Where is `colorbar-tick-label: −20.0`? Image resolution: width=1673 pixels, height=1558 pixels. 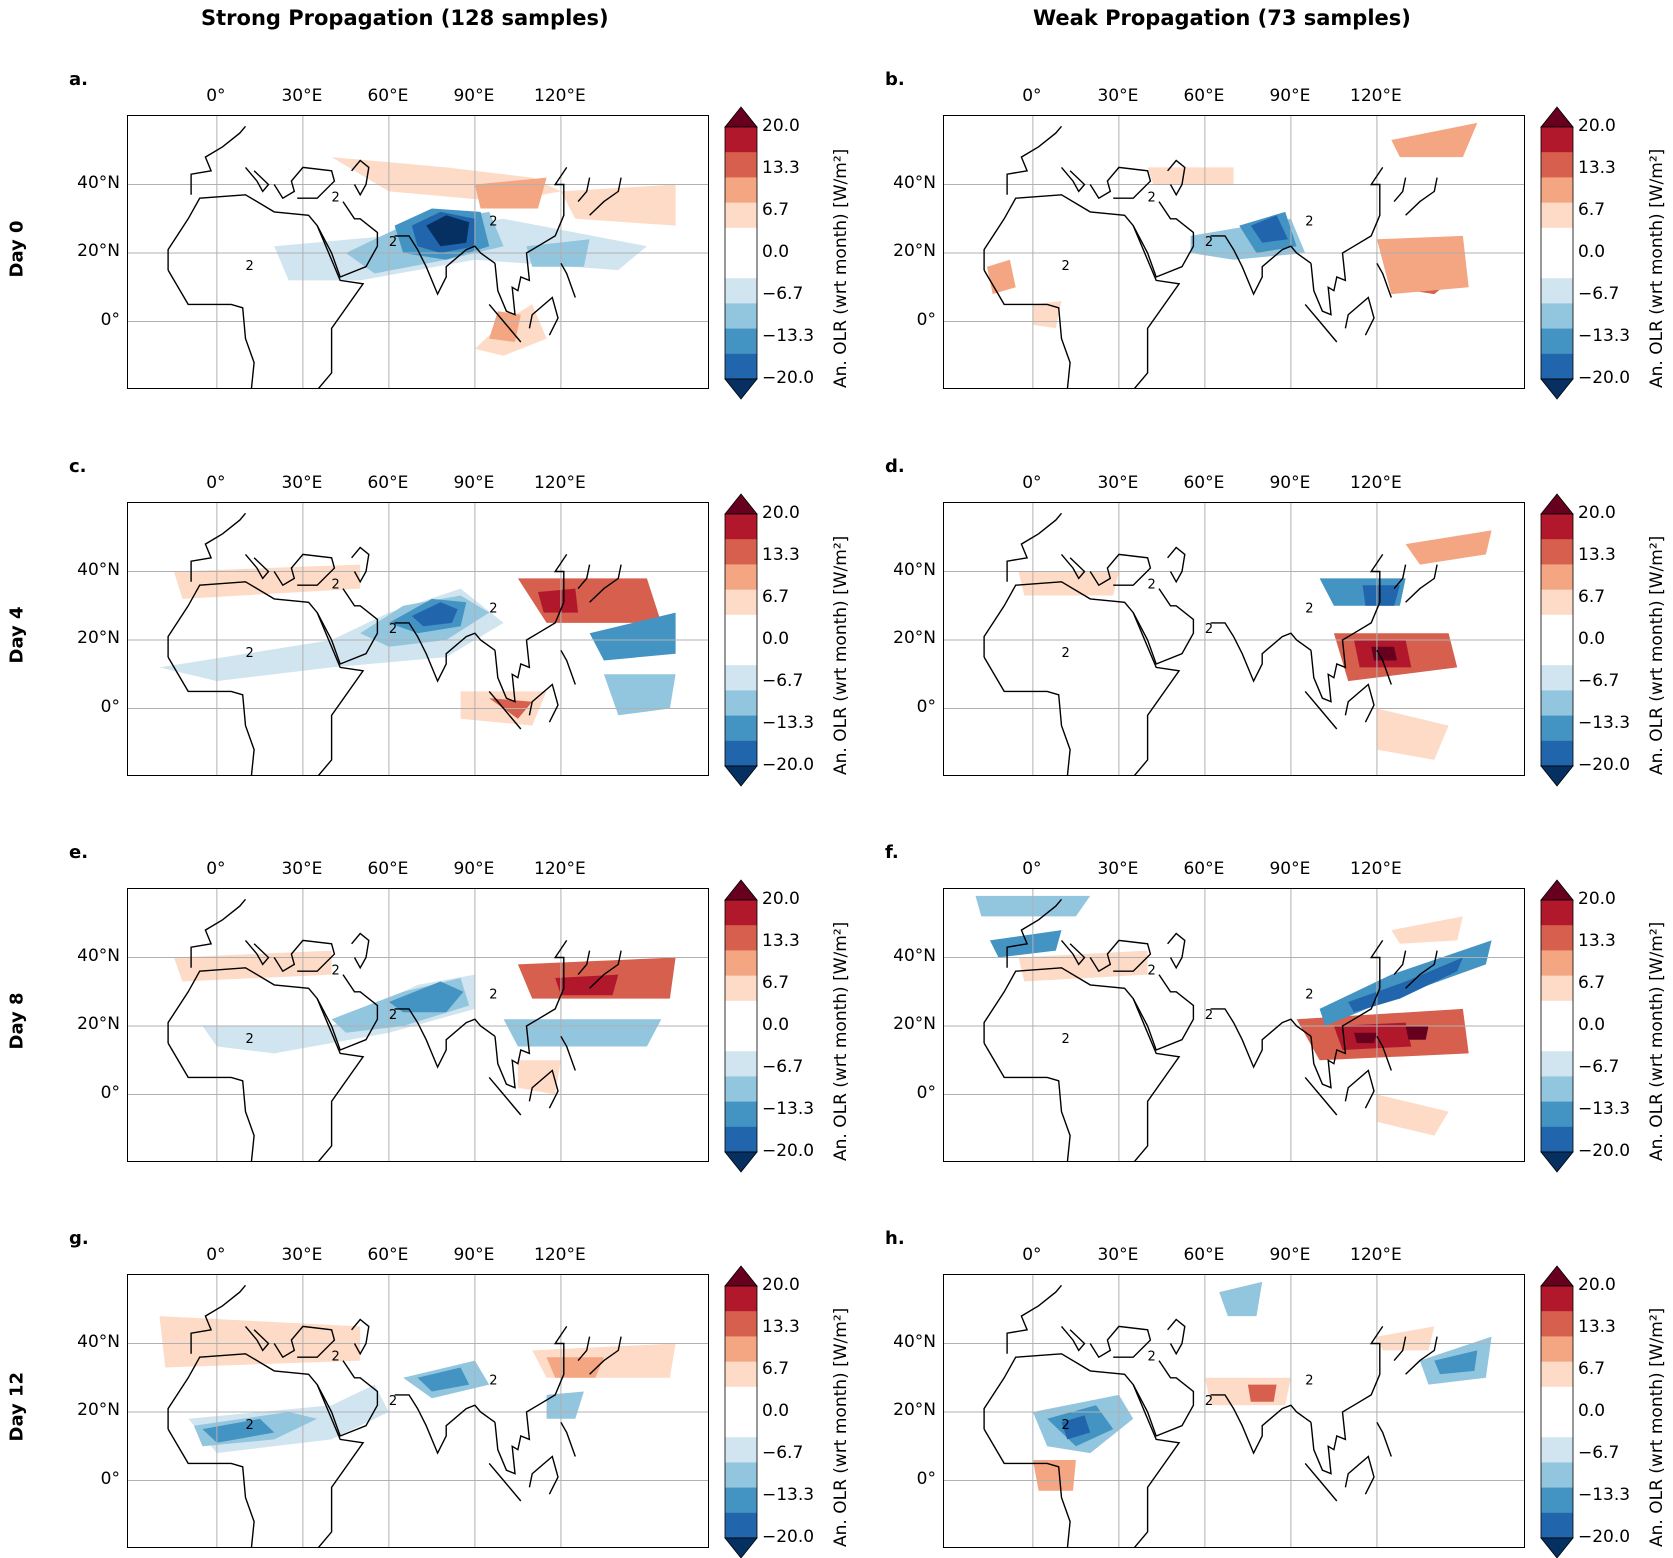
colorbar-tick-label: −20.0 is located at coordinates (788, 765).